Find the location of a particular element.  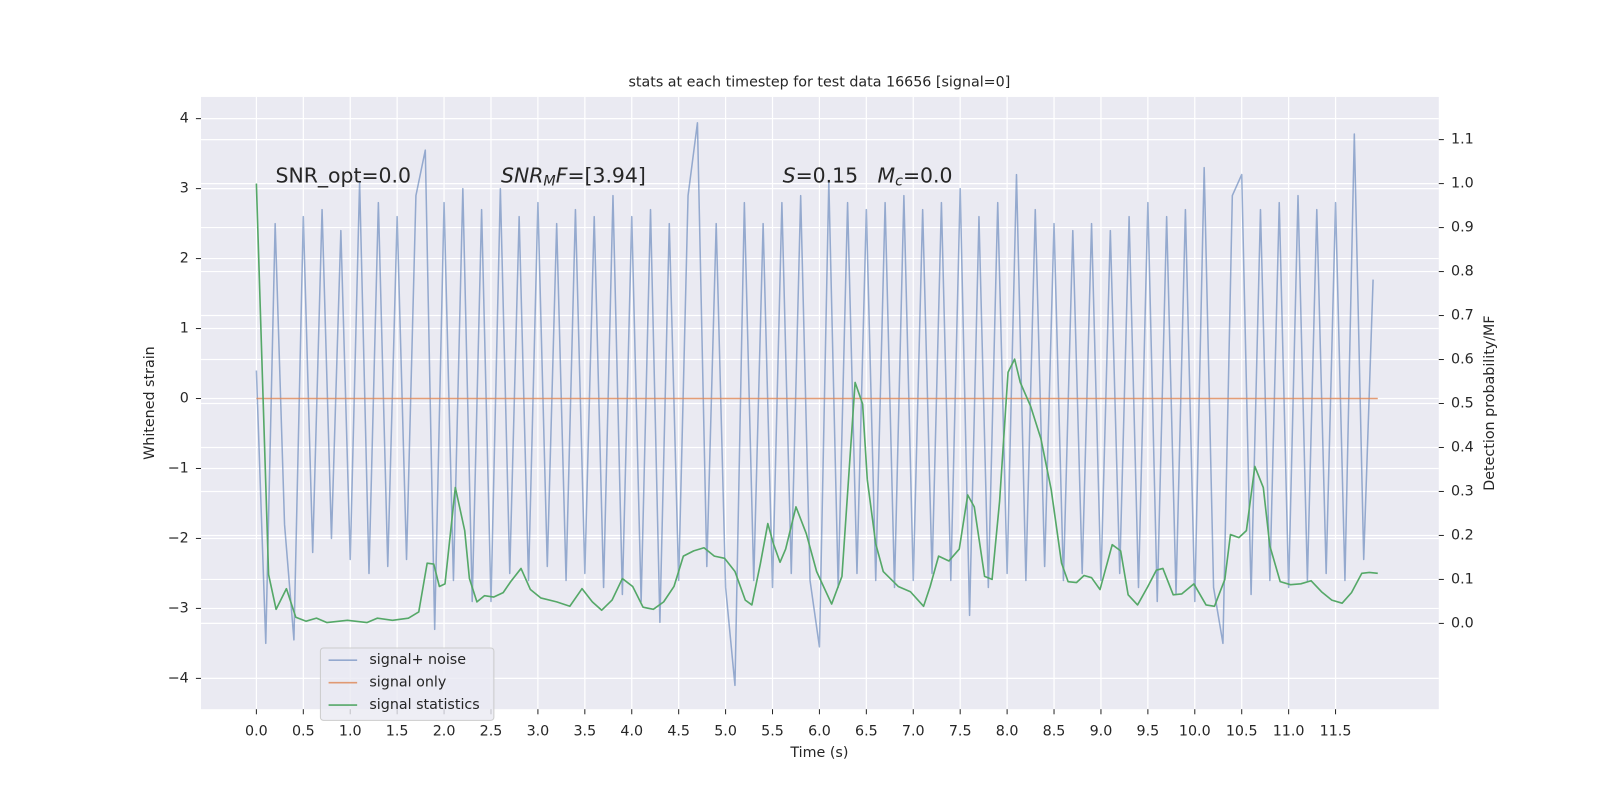

x-tick-label: 8.5 is located at coordinates (1054, 732).